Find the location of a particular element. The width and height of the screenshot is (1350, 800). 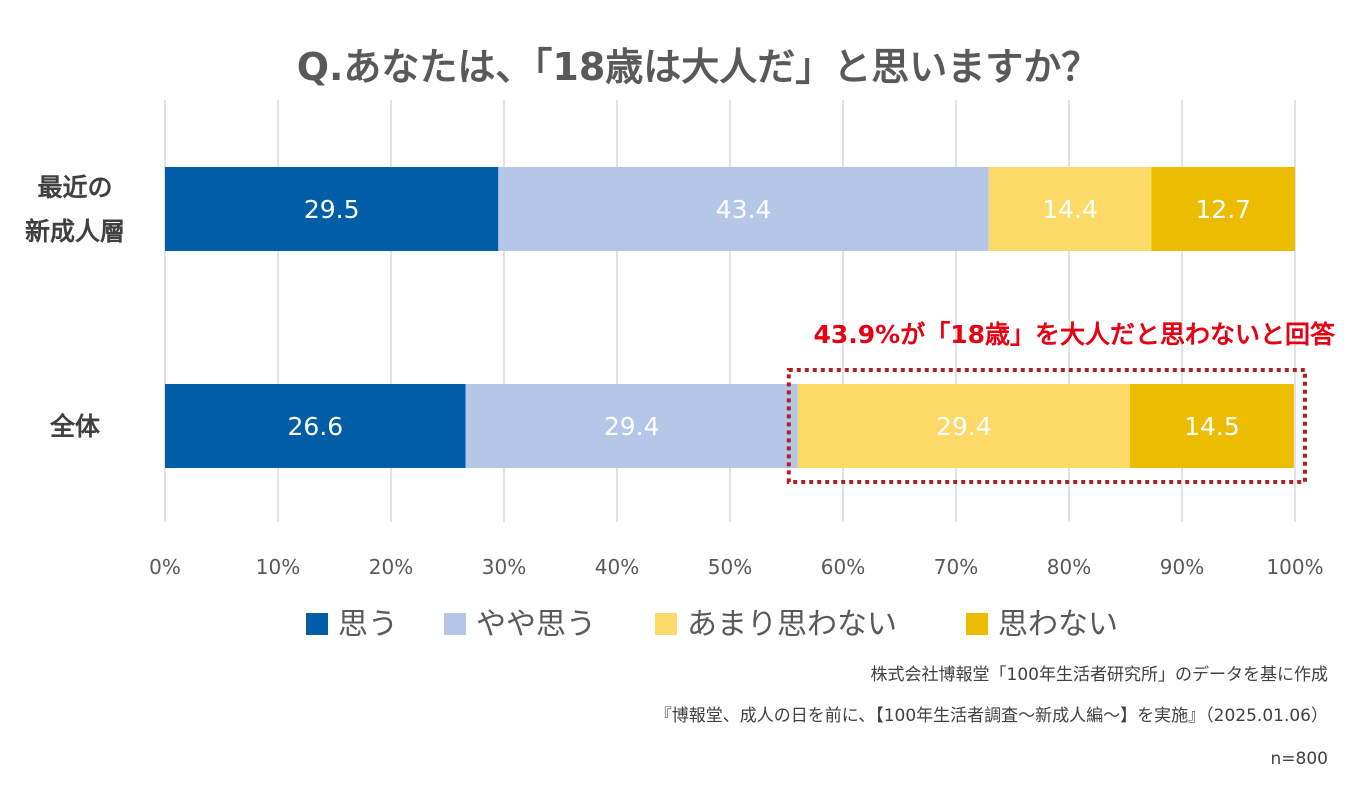

legend: 思う やや思う あまり思わない 思わない is located at coordinates (712, 624).